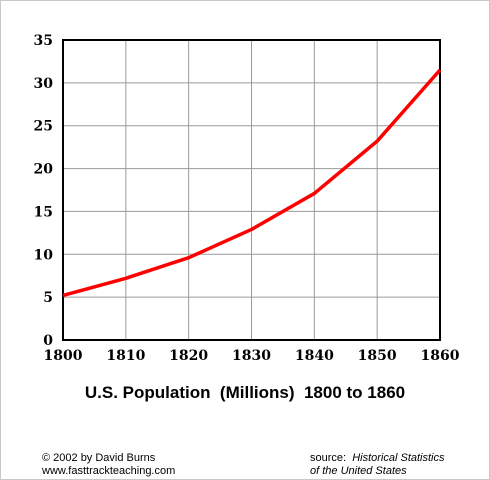 Image resolution: width=490 pixels, height=480 pixels. What do you see at coordinates (48, 341) in the screenshot?
I see `y-tick-label: 0` at bounding box center [48, 341].